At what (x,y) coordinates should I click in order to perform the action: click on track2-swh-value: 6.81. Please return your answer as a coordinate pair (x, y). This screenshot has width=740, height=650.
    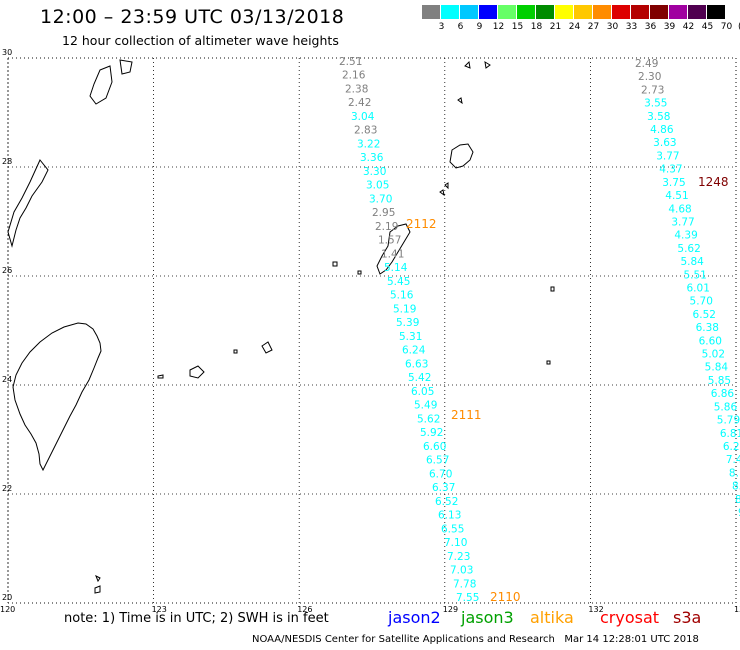
    Looking at the image, I should click on (730, 434).